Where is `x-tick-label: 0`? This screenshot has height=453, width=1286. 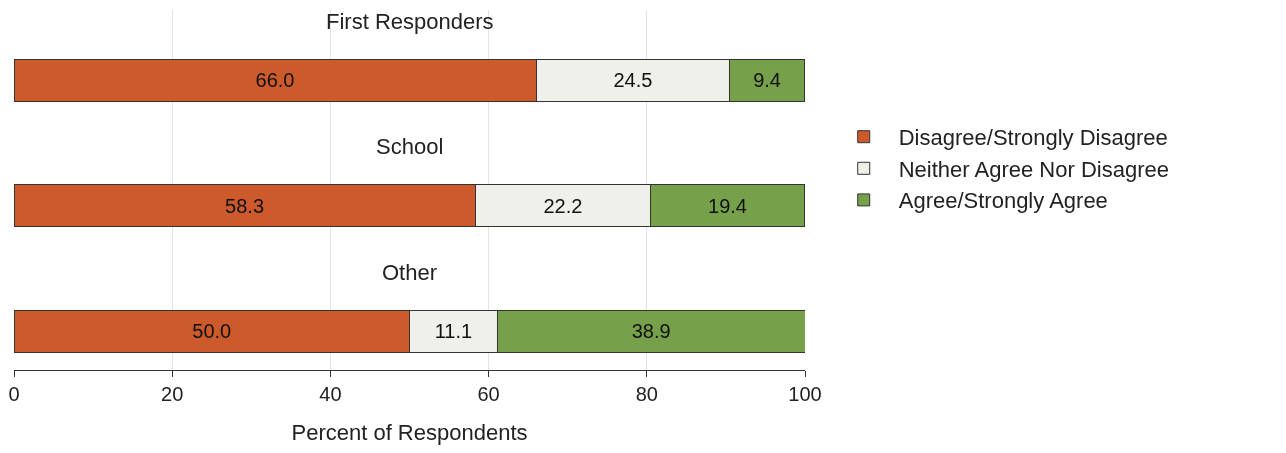 x-tick-label: 0 is located at coordinates (14, 394).